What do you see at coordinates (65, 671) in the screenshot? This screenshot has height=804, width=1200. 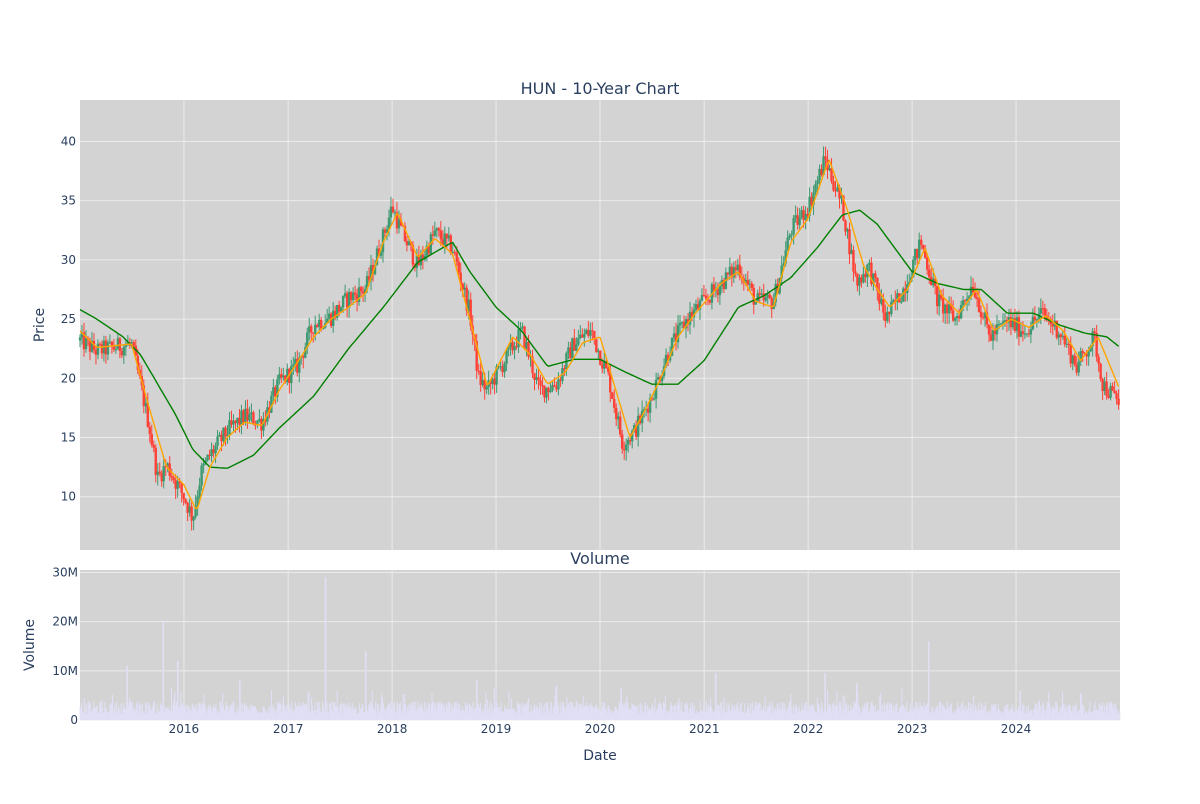 I see `volume-y-tick-label: 10M` at bounding box center [65, 671].